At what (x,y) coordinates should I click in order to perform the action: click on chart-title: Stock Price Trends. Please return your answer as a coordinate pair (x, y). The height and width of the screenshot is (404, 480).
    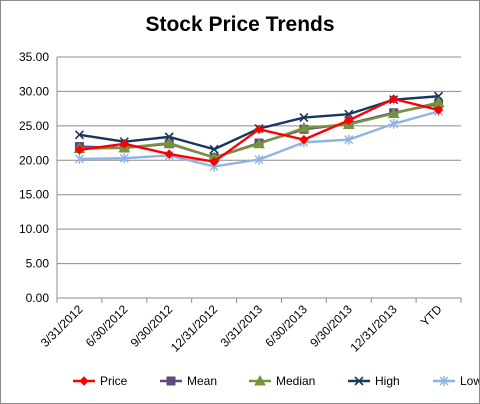
    Looking at the image, I should click on (240, 24).